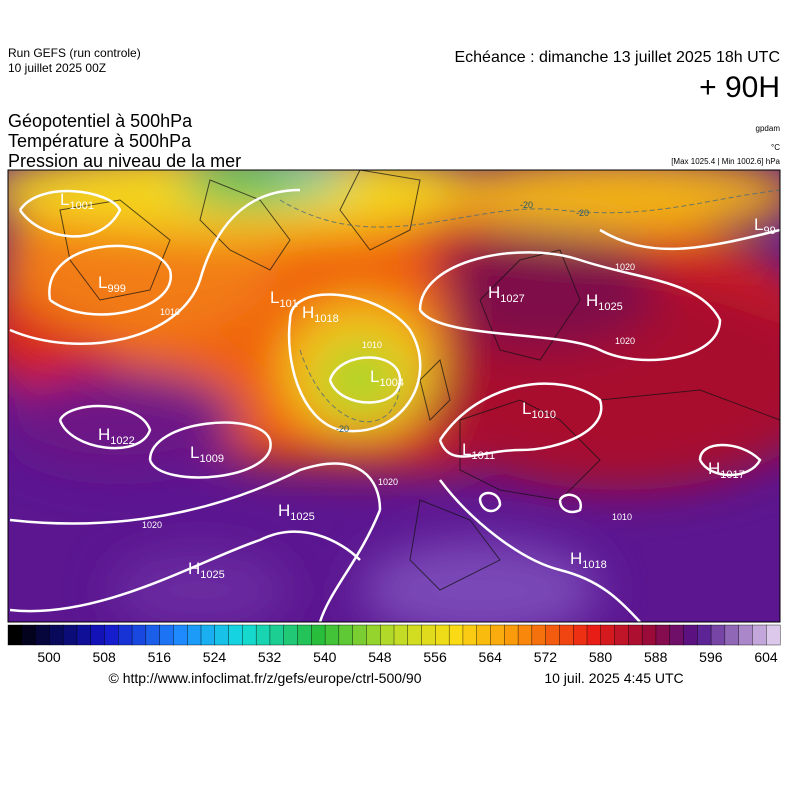  I want to click on colorbar-tick-label: 500, so click(49, 657).